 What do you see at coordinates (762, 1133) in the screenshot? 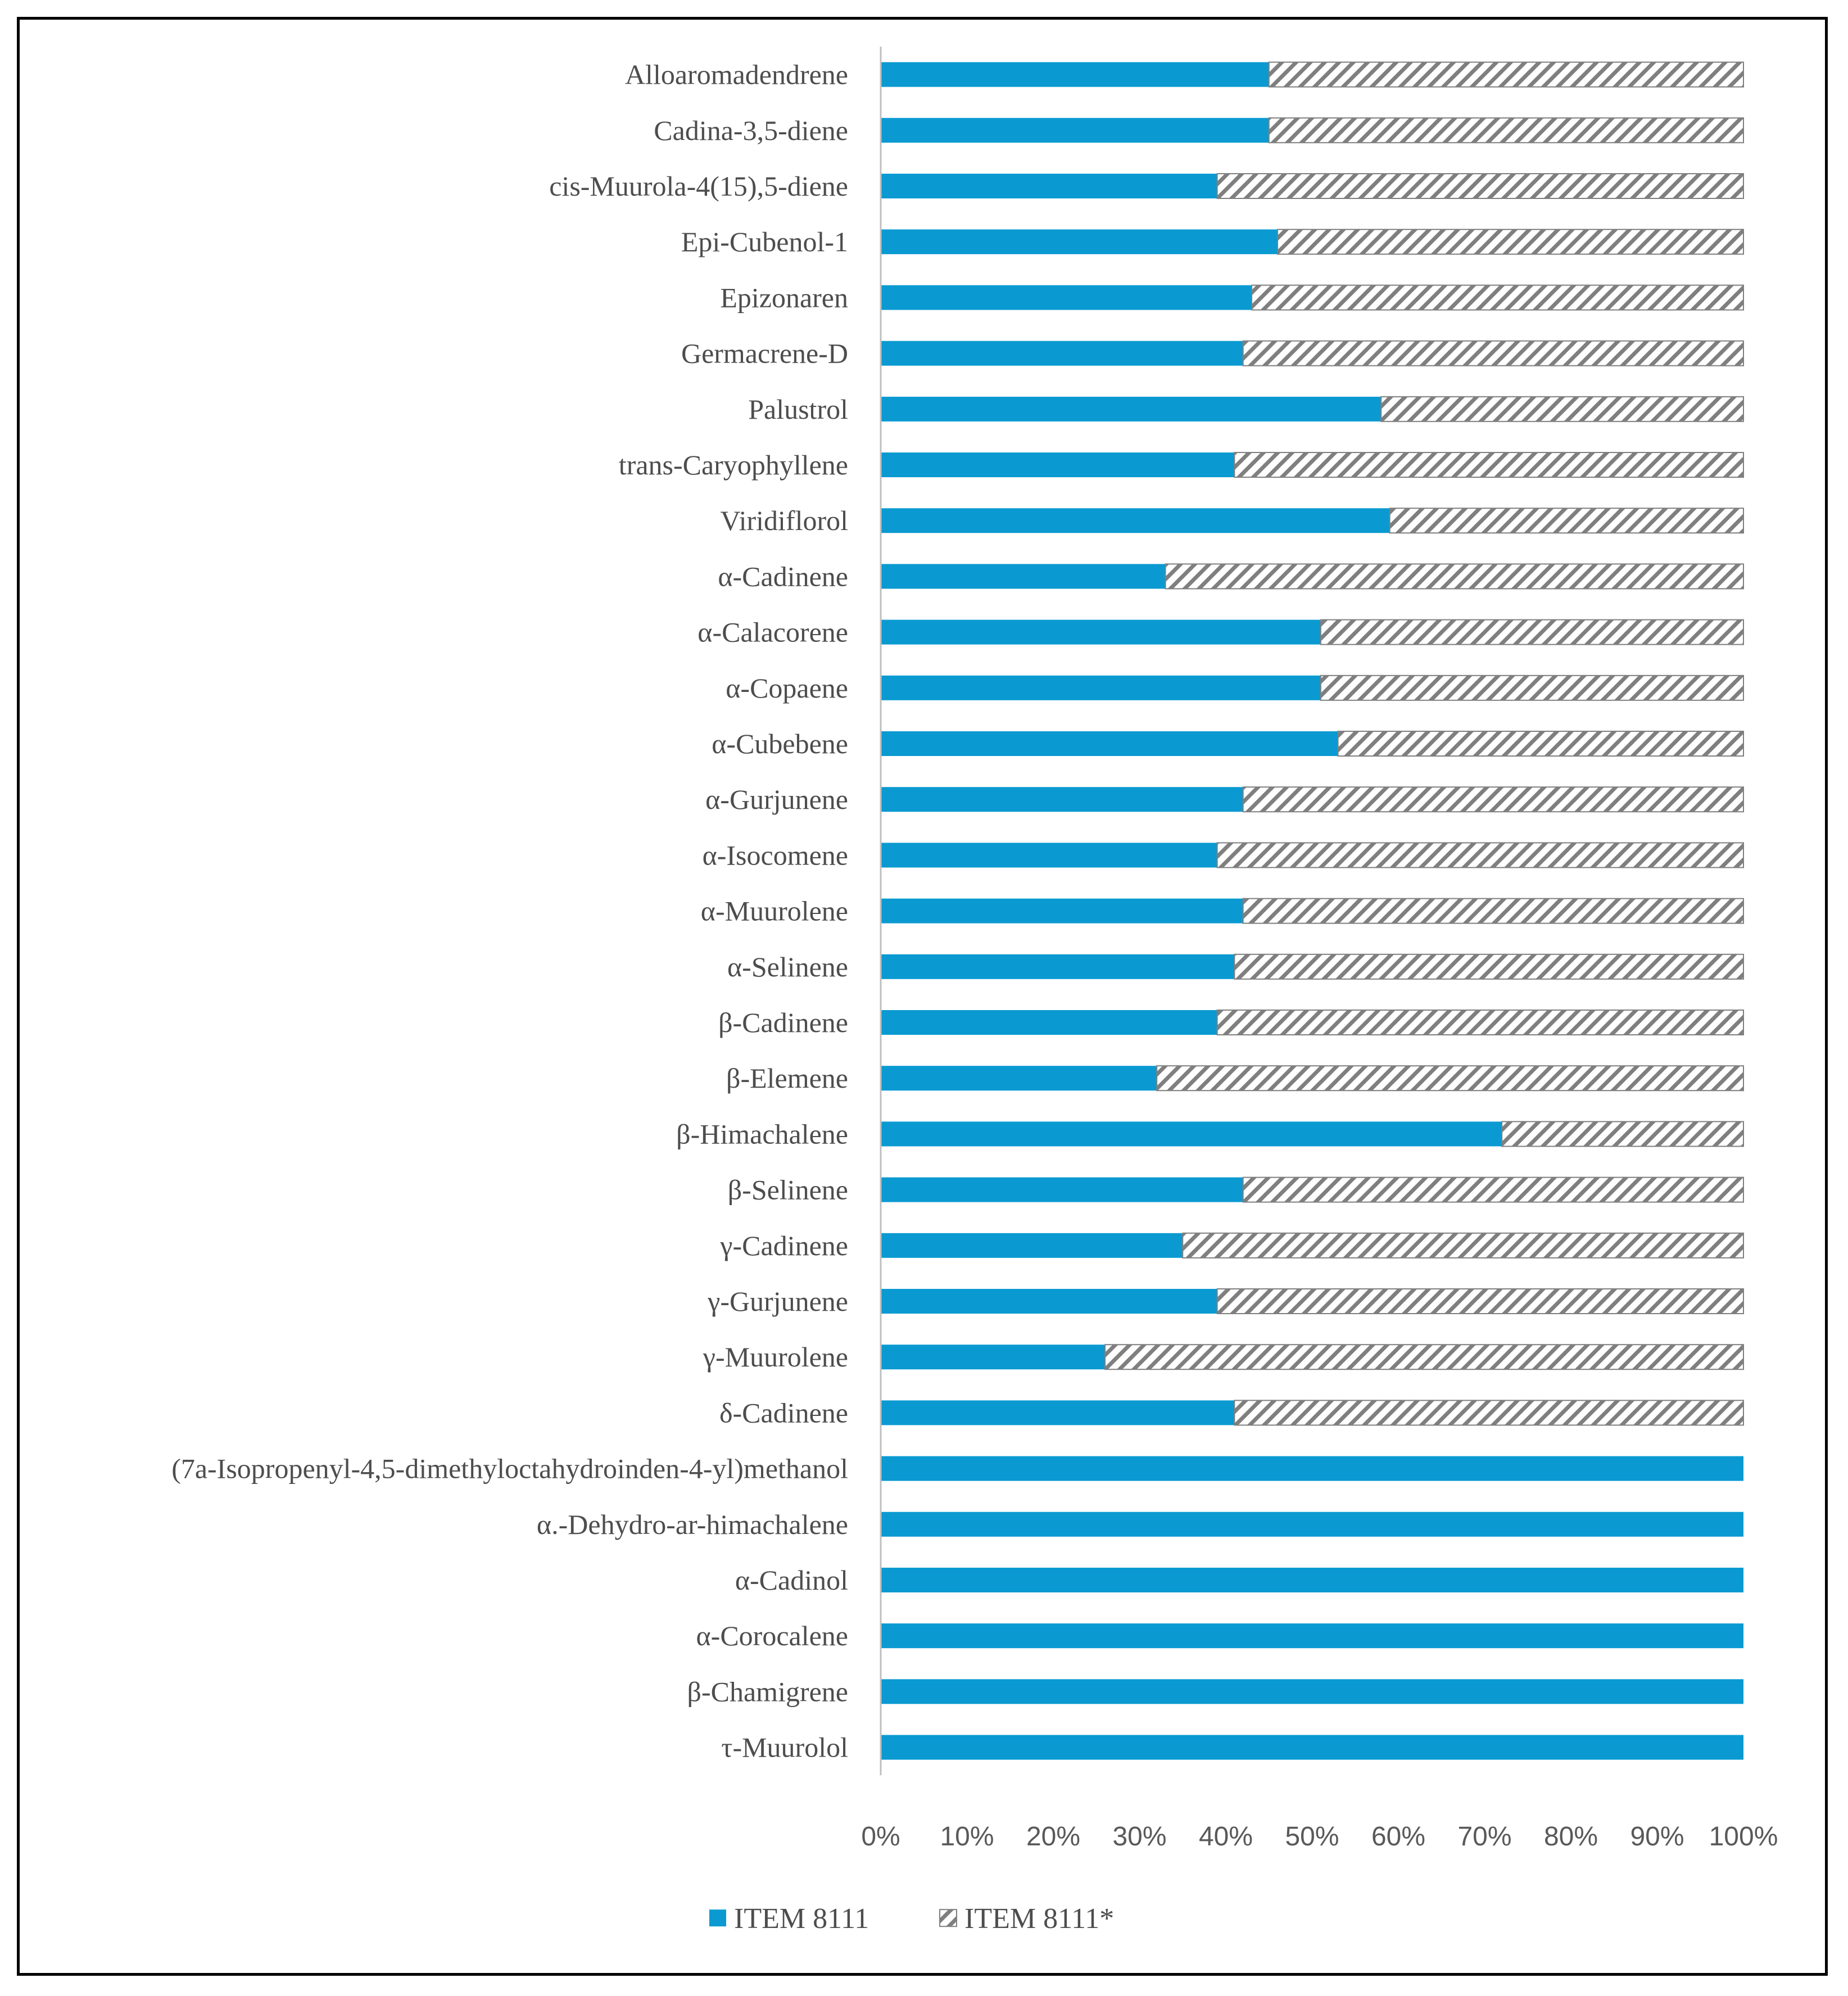
I see `category-label-19: β-Himachalene` at bounding box center [762, 1133].